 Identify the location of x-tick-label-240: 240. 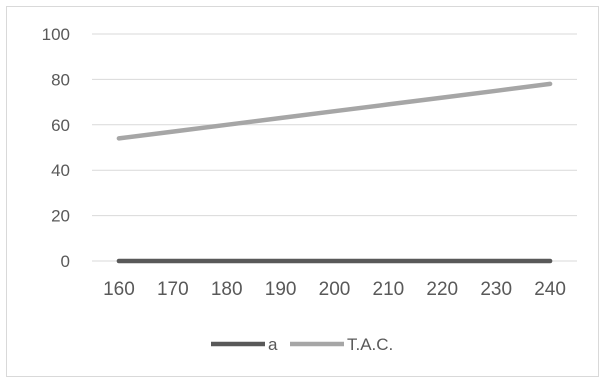
(550, 289).